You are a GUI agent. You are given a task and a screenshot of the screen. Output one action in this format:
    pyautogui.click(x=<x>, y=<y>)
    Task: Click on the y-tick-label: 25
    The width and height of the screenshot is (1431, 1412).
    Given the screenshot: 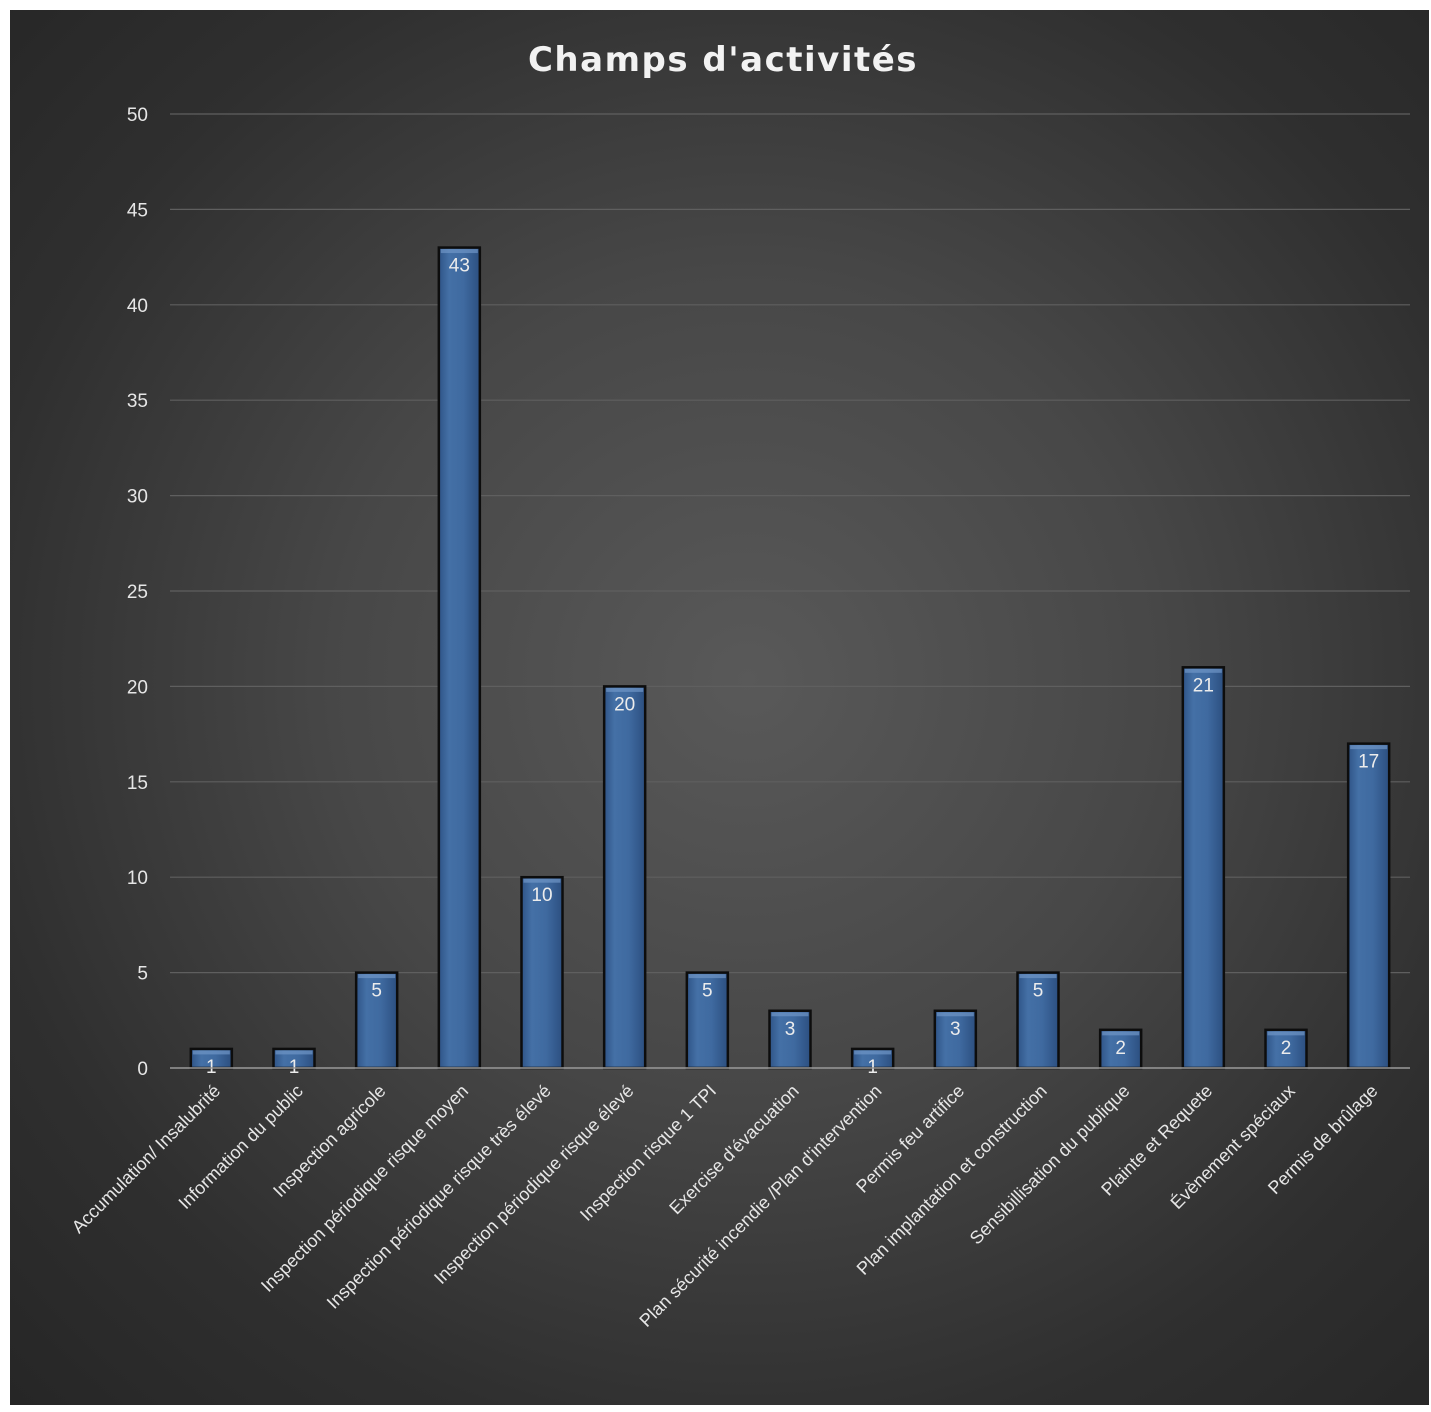 What is the action you would take?
    pyautogui.click(x=137, y=592)
    